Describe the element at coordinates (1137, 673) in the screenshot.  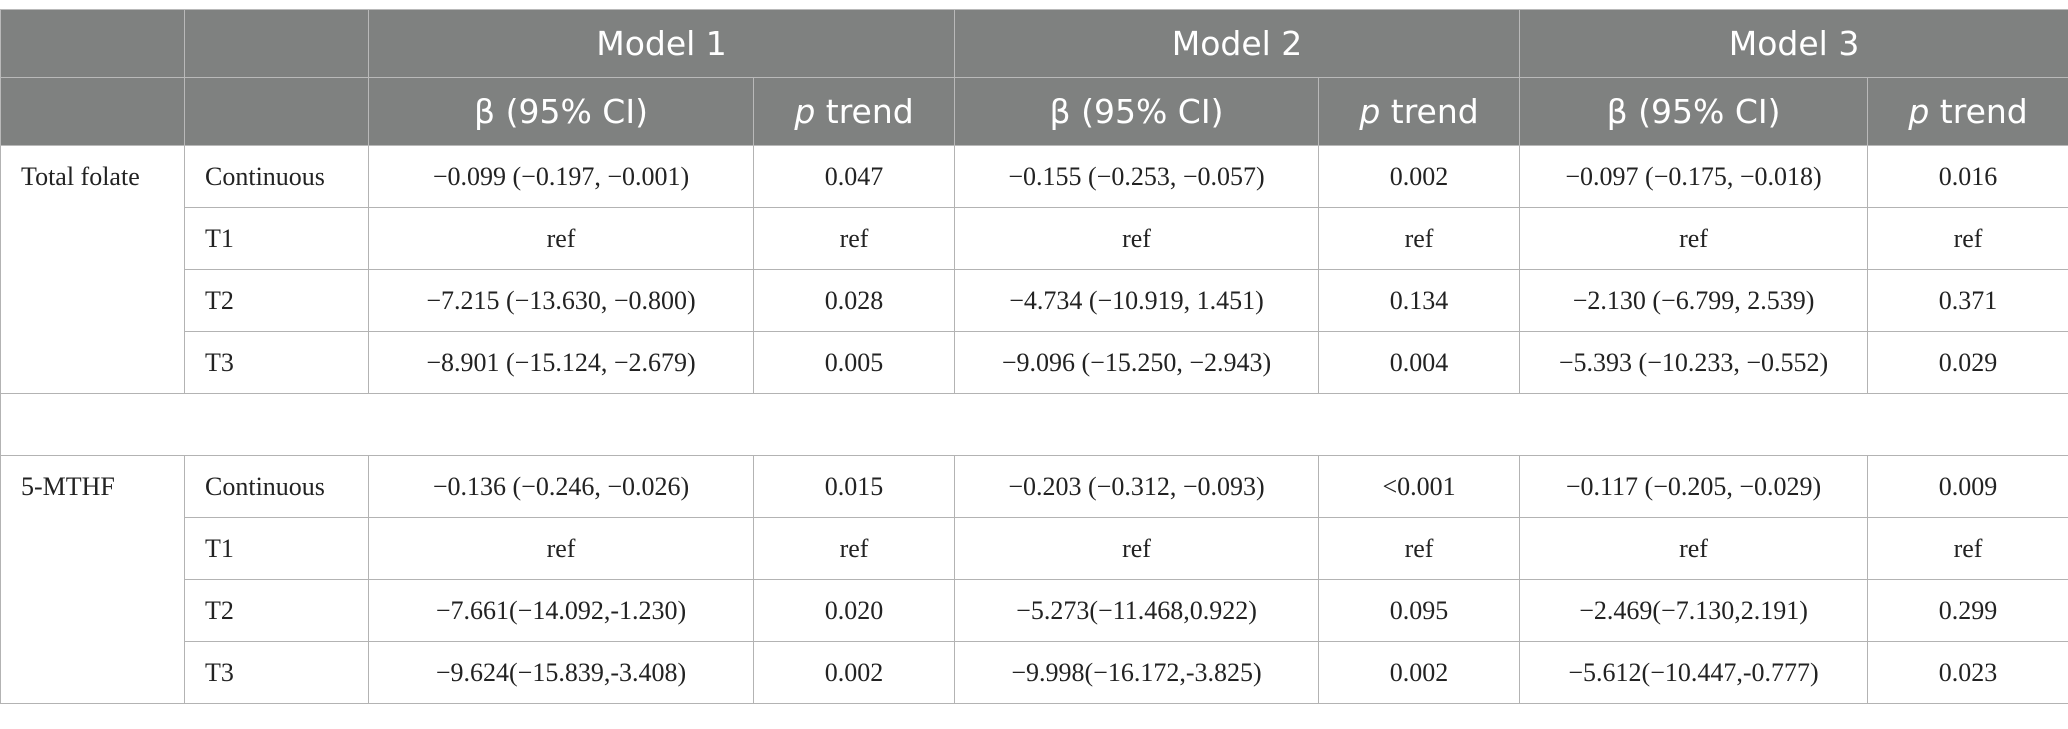
I see `model-2-beta-cell: −9.998(−16.172,-3.825)` at that location.